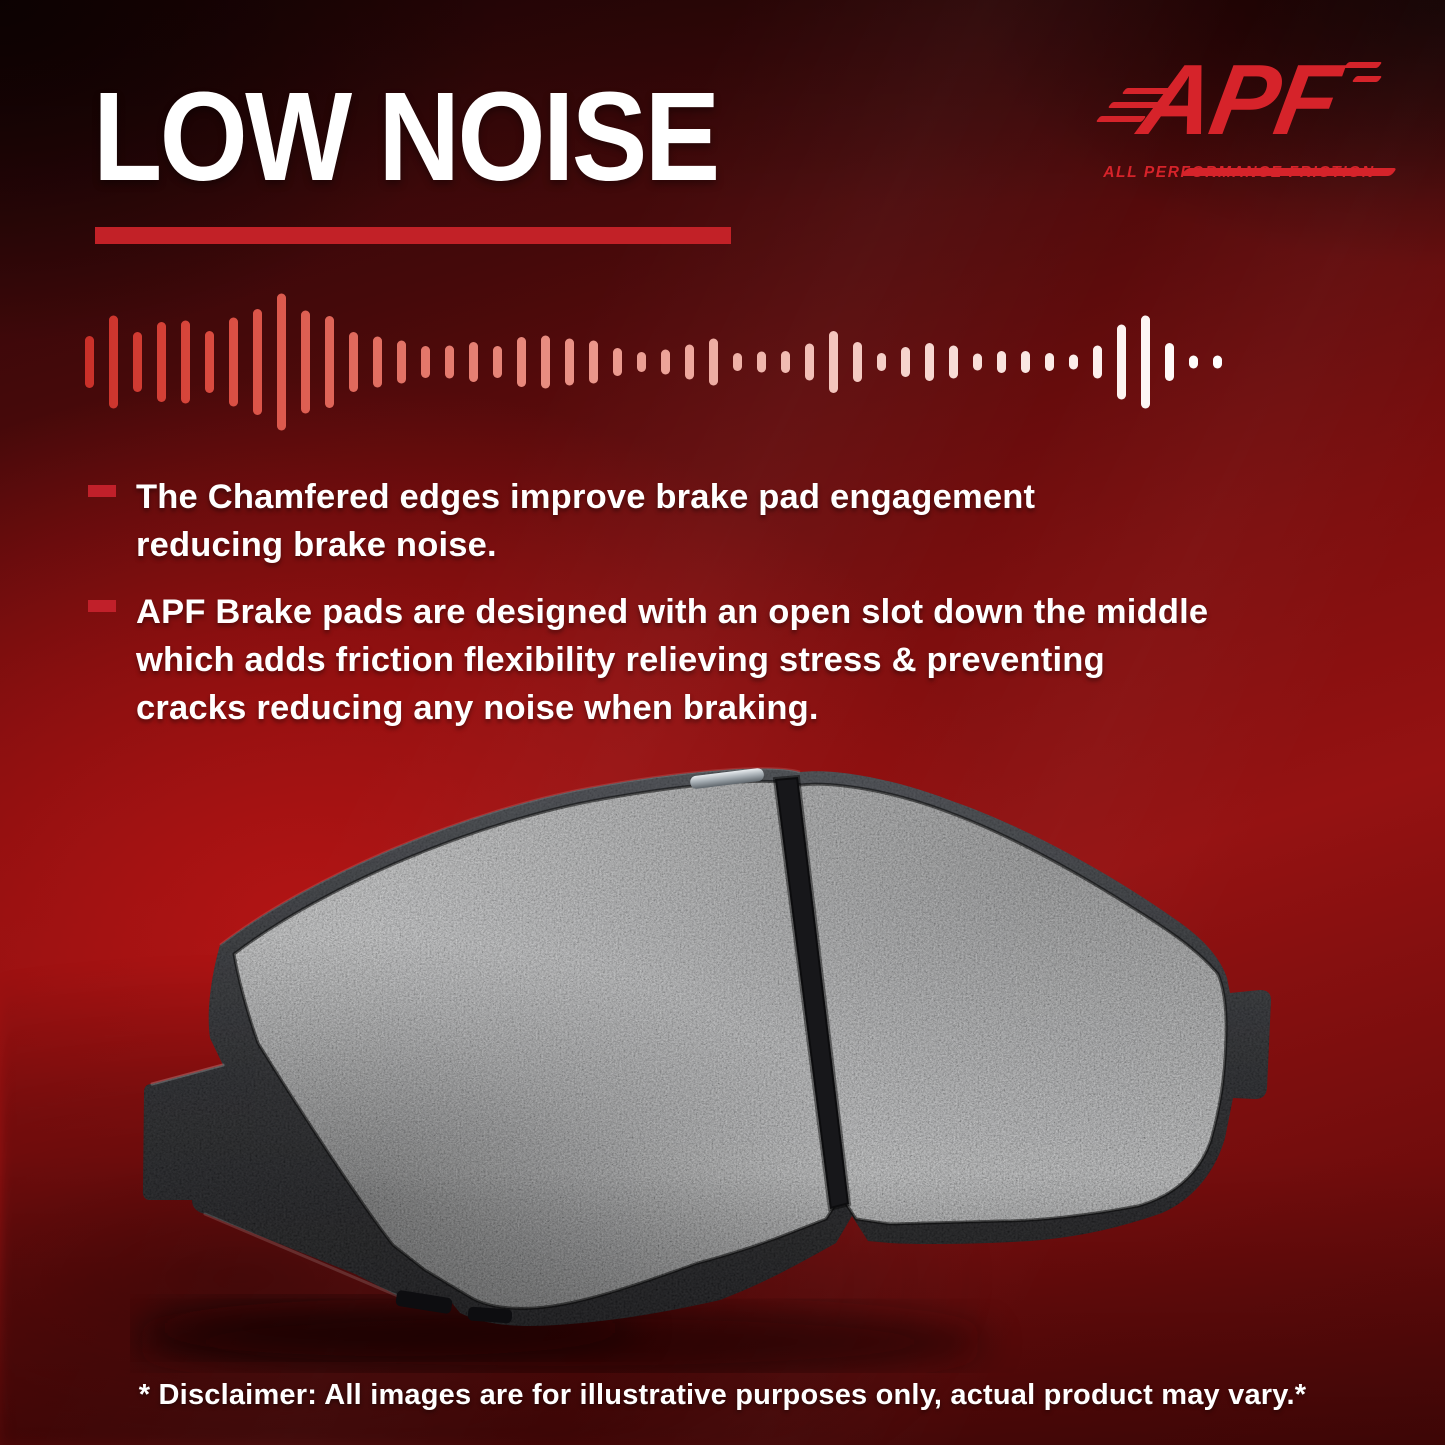  I want to click on sound-wave-visualization, so click(653, 362).